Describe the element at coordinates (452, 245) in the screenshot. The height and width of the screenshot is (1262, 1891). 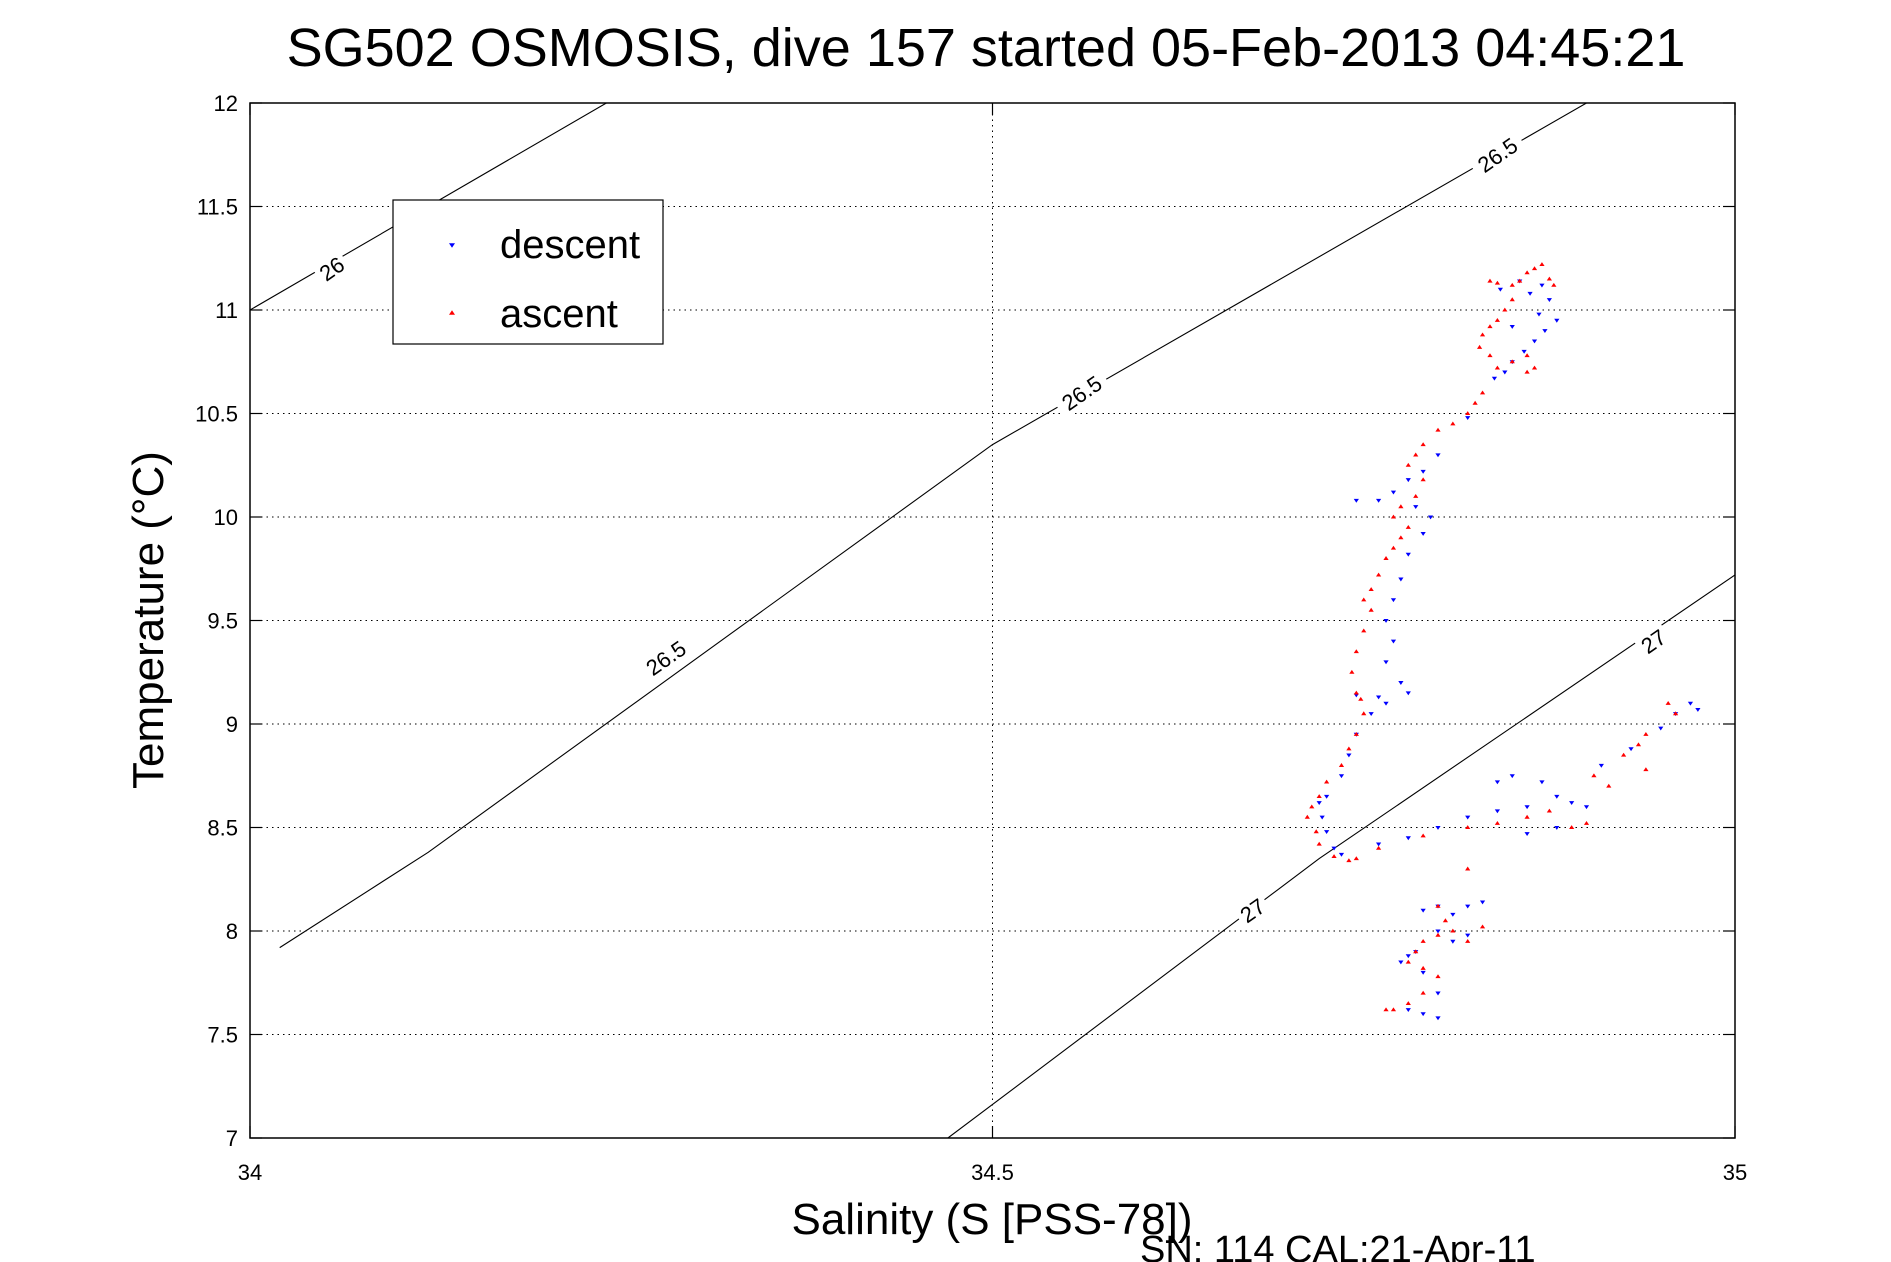
I see `legend-marker-descent-shape` at that location.